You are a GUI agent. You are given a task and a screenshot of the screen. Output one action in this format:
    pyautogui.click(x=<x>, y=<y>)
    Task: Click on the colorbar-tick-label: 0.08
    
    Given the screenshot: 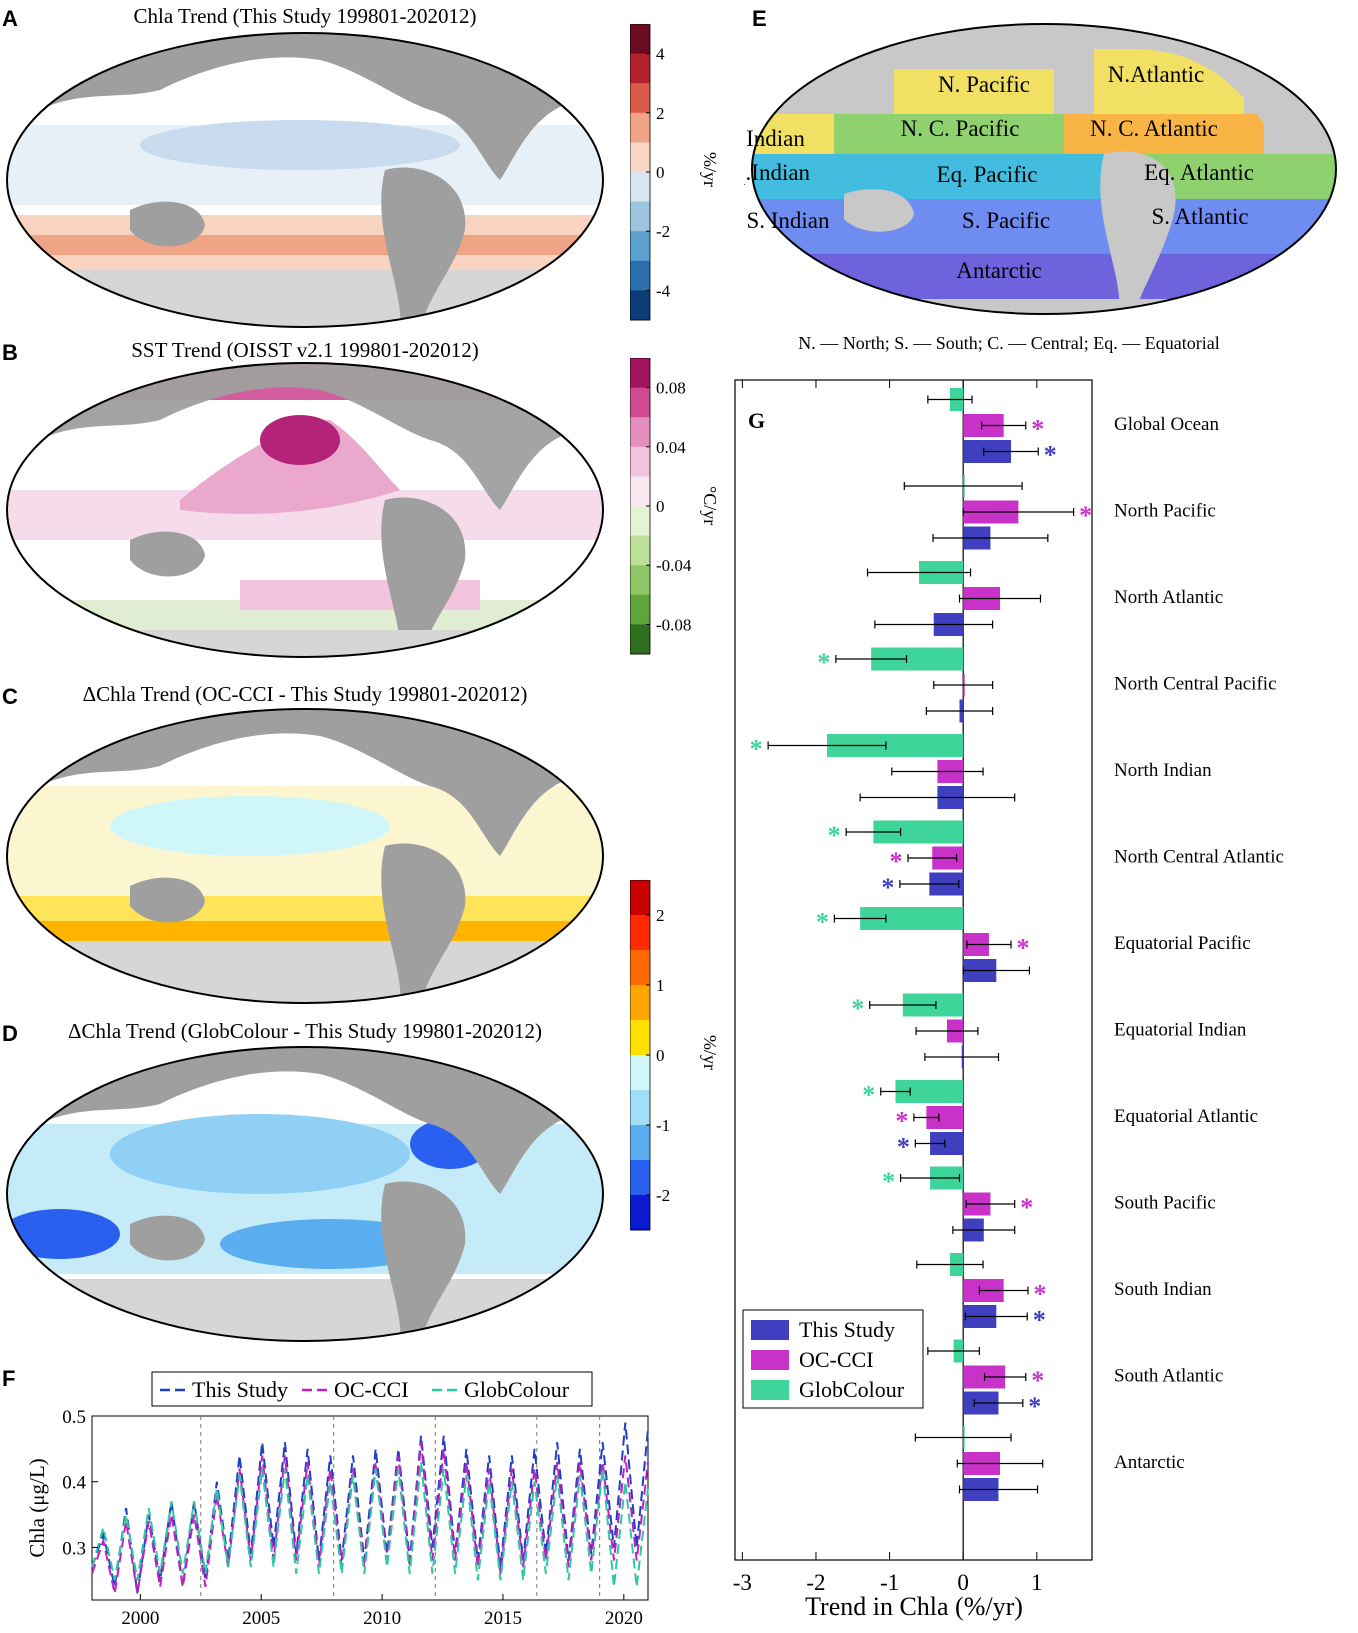 What is the action you would take?
    pyautogui.click(x=671, y=388)
    